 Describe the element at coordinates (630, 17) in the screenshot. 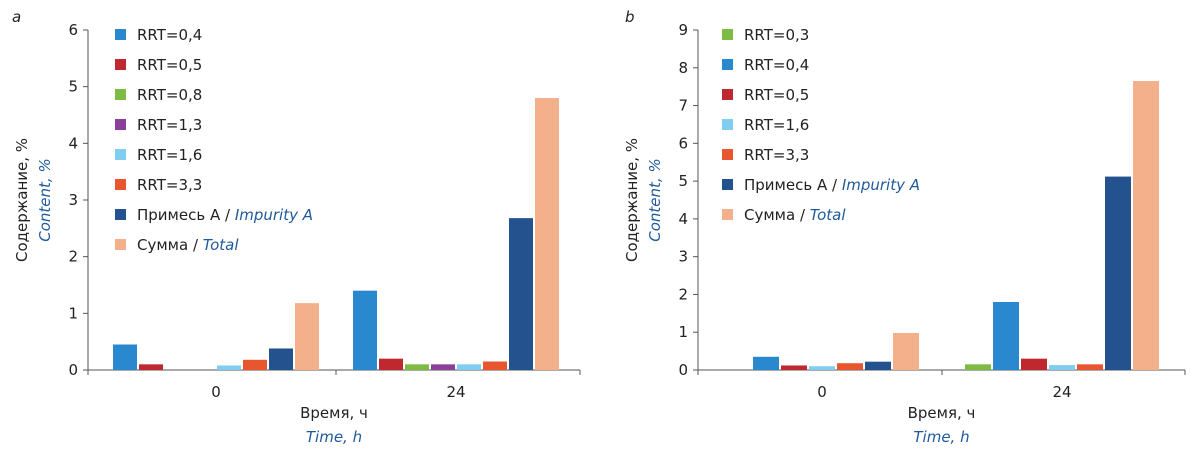

I see `panel-letter: b` at that location.